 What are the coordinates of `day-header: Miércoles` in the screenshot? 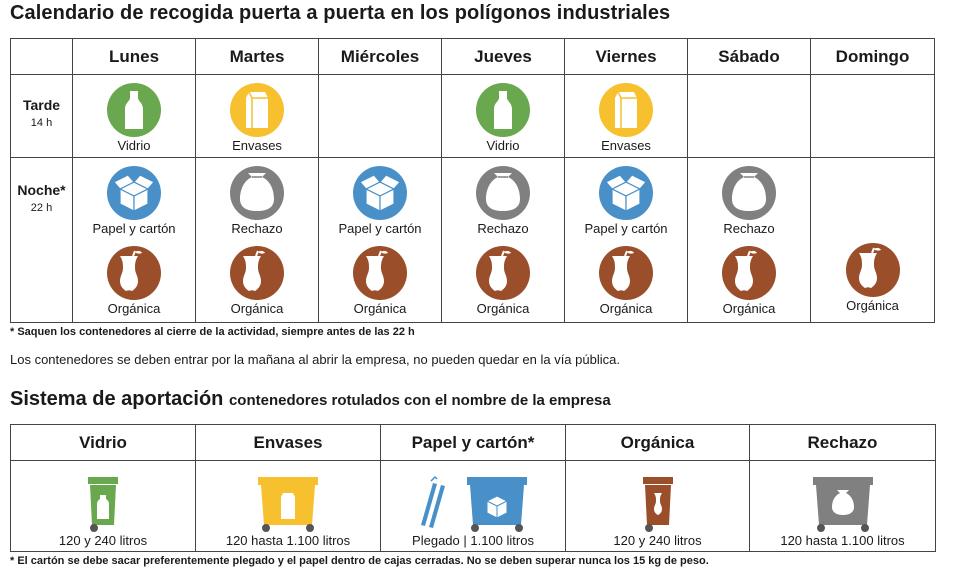 It's located at (380, 56).